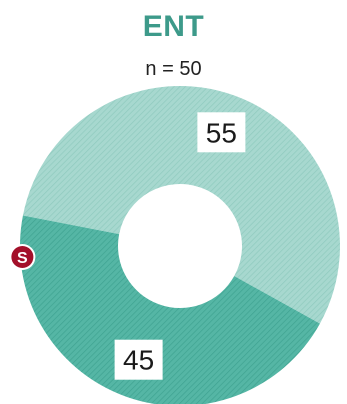  I want to click on slice-label-group-1: 55, so click(221, 132).